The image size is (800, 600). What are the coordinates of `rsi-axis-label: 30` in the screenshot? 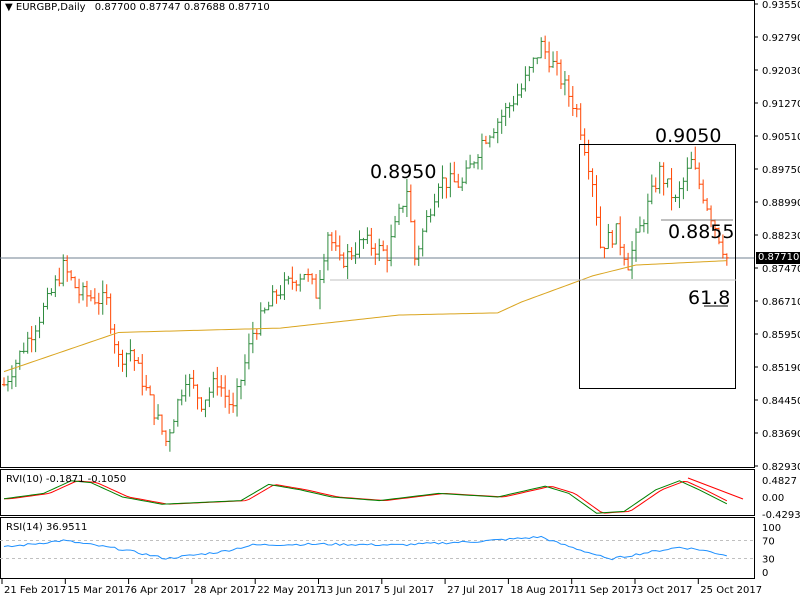 It's located at (768, 560).